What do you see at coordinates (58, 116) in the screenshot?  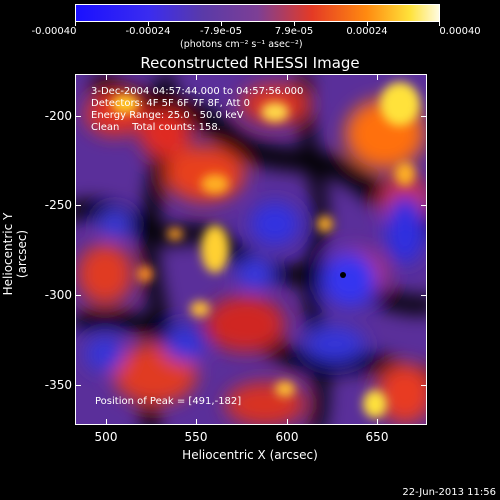 I see `y-tick-label: -200` at bounding box center [58, 116].